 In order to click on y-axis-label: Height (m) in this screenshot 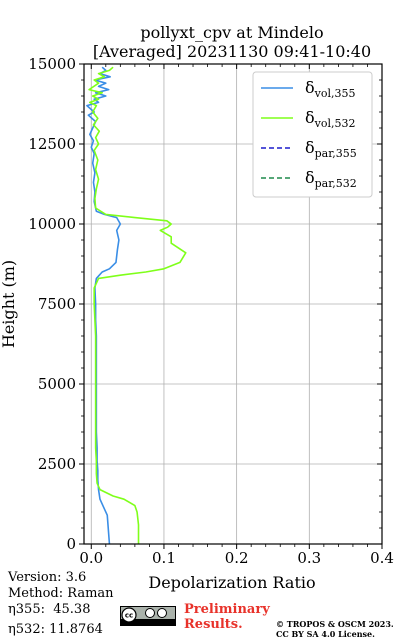, I will do `click(9, 304)`.